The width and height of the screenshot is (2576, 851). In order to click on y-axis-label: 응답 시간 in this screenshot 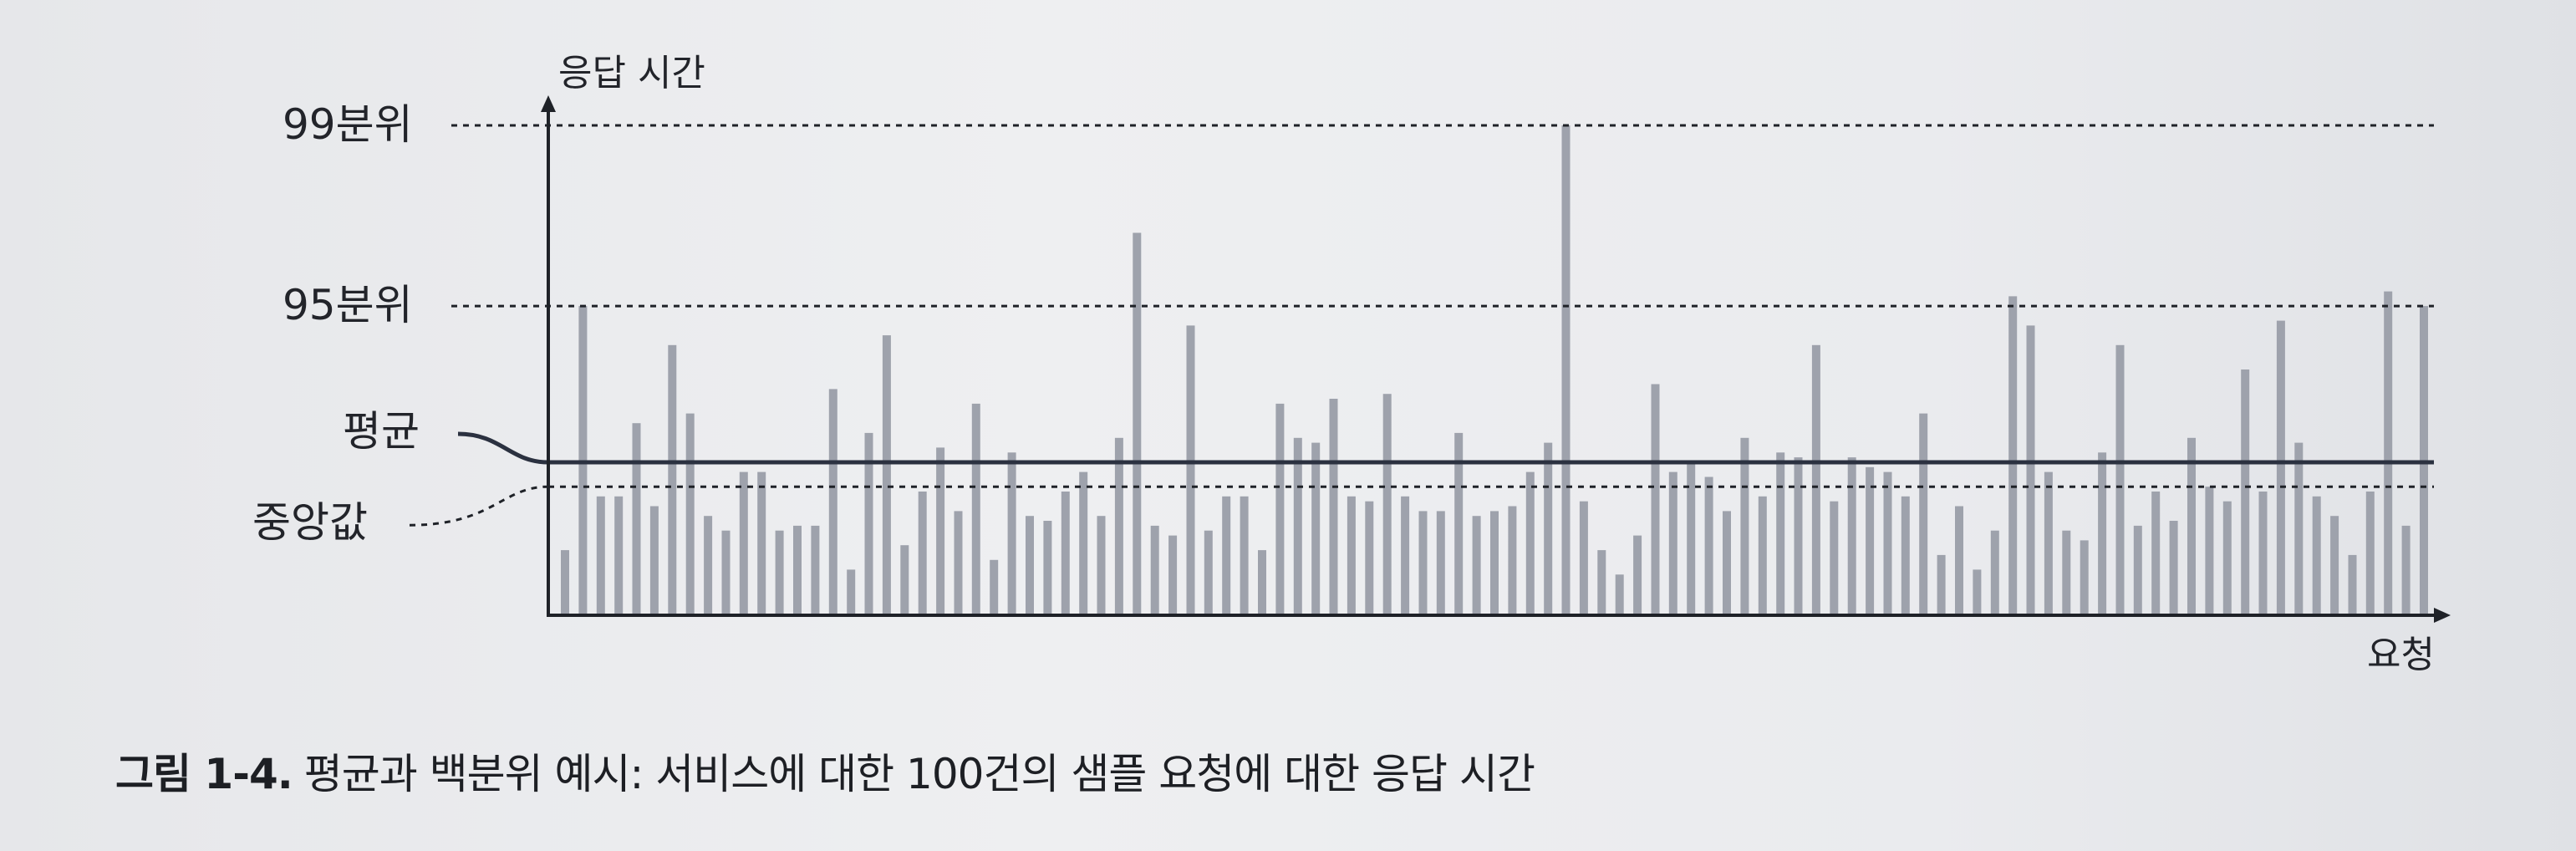, I will do `click(631, 73)`.